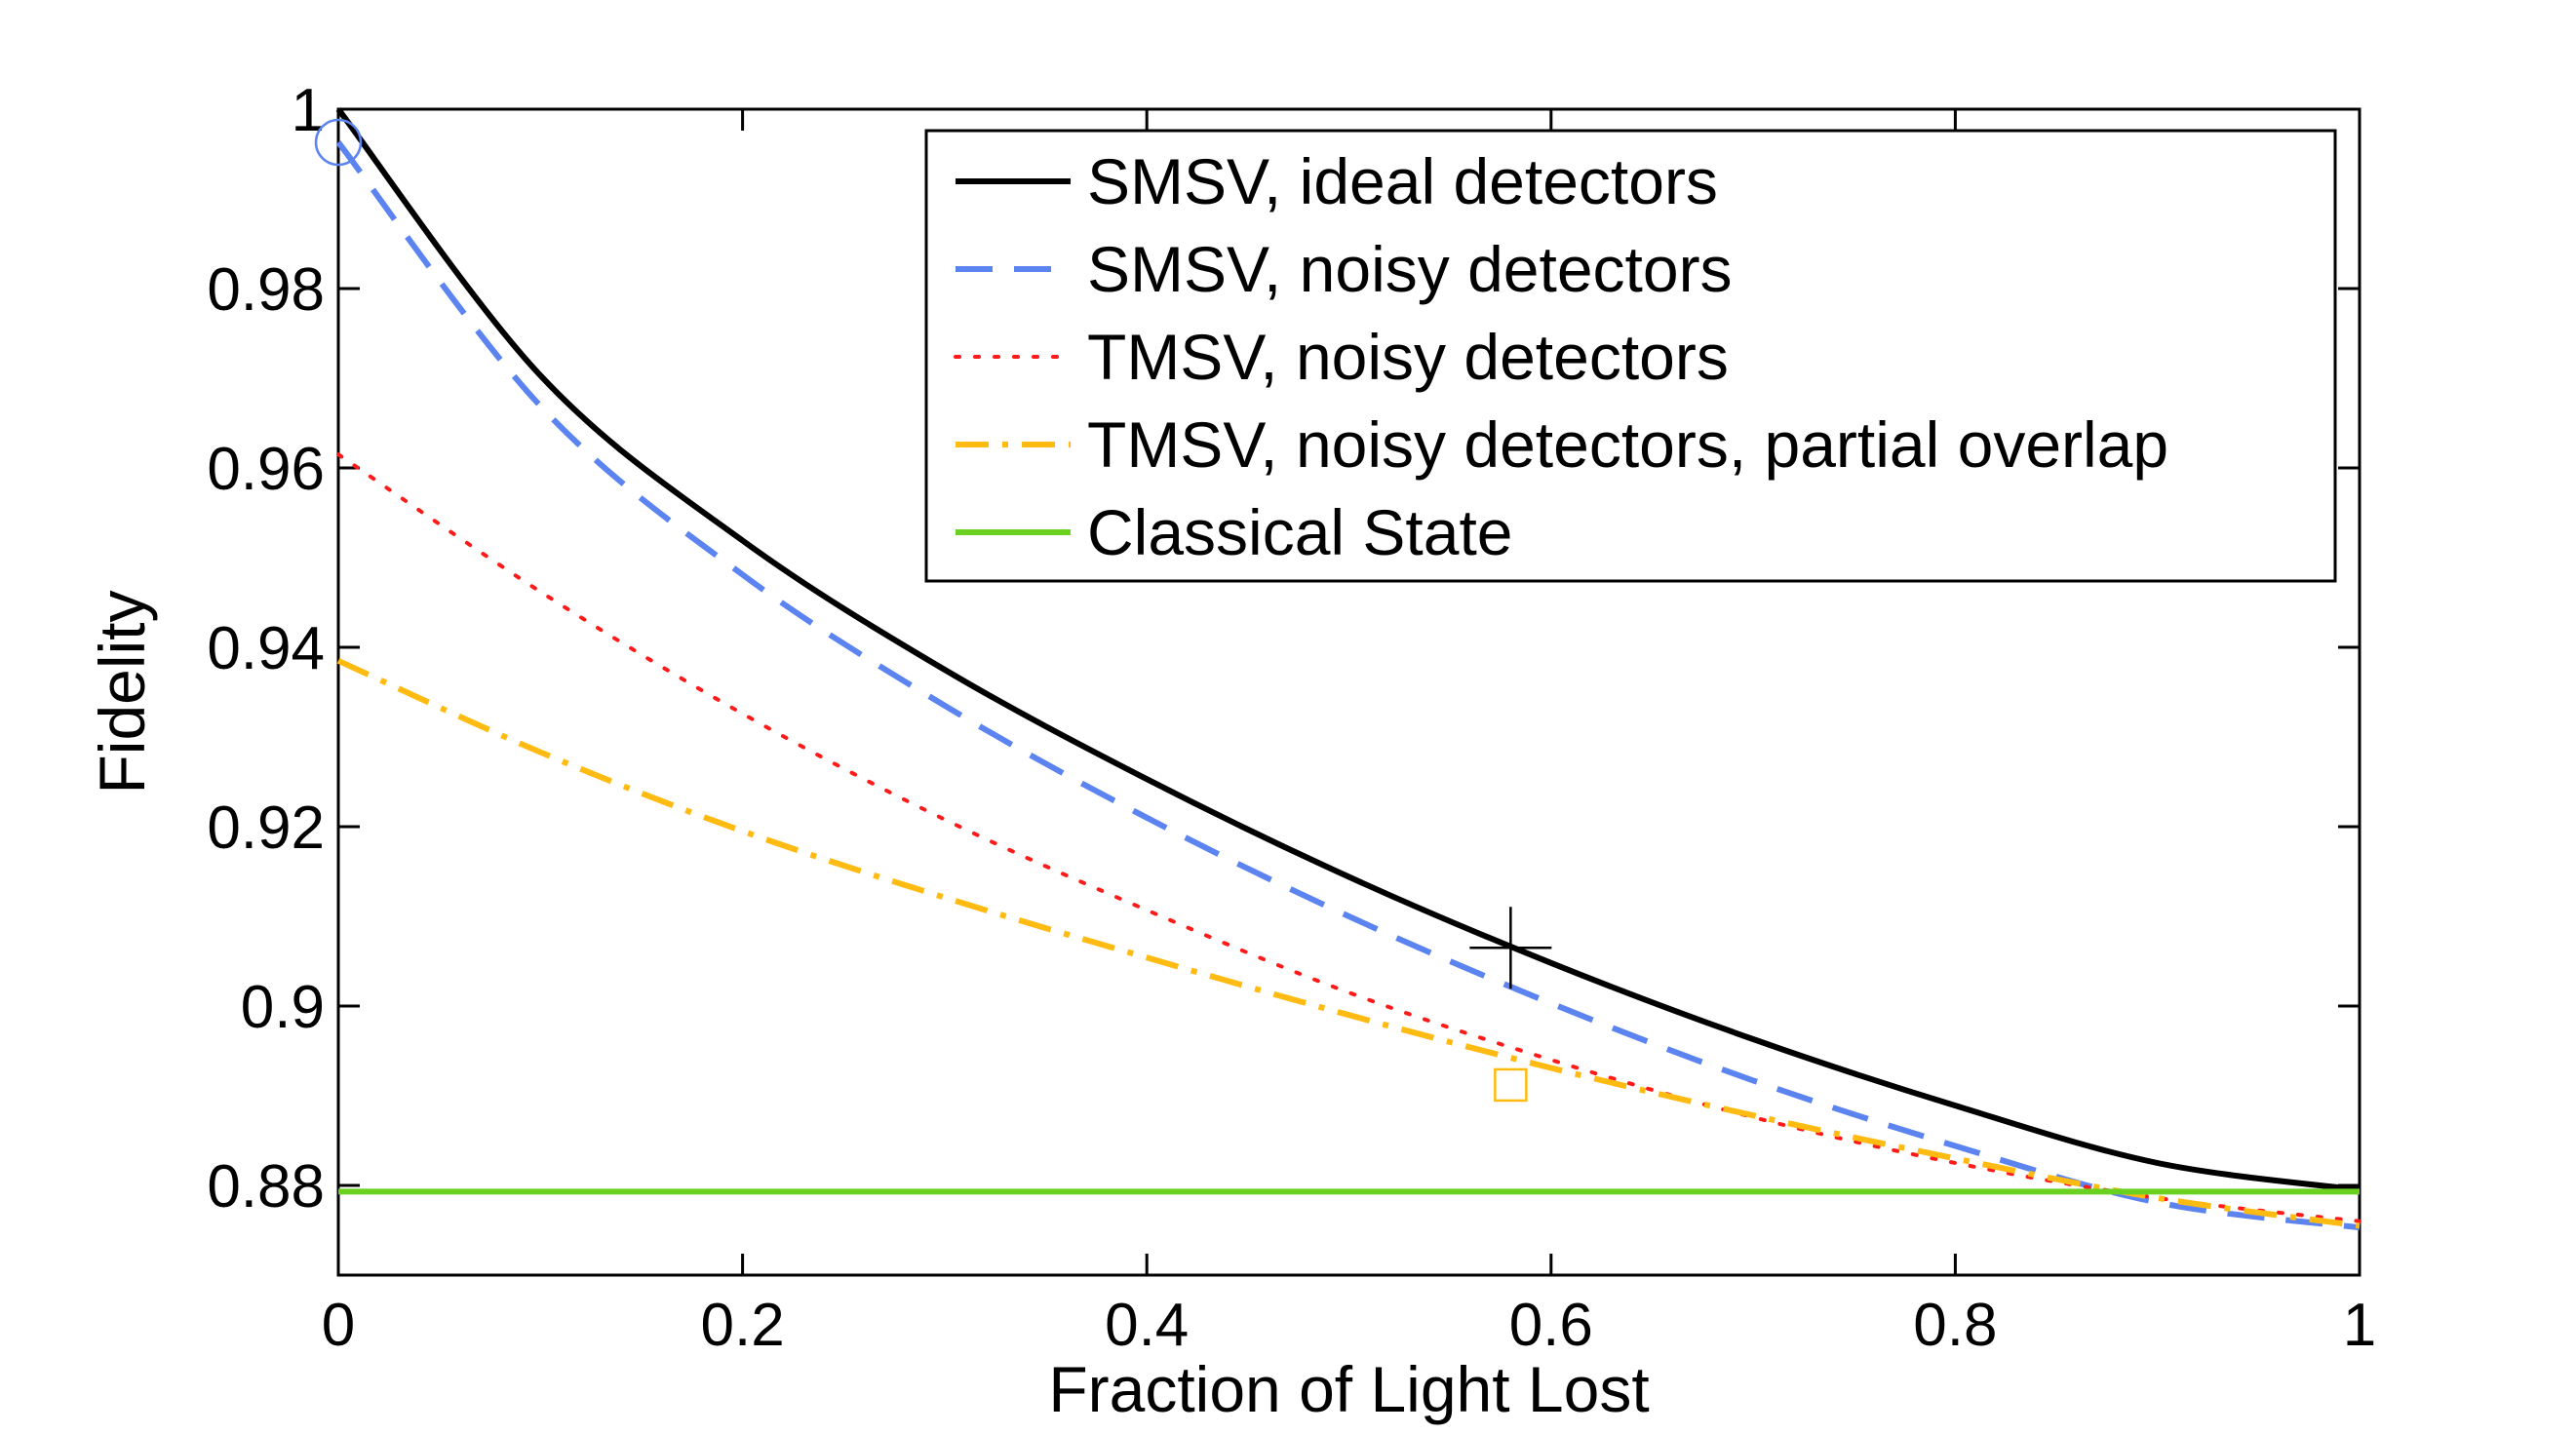 The height and width of the screenshot is (1434, 2576). I want to click on legend-entry: TMSV, noisy detectors, partial overlap, so click(1562, 444).